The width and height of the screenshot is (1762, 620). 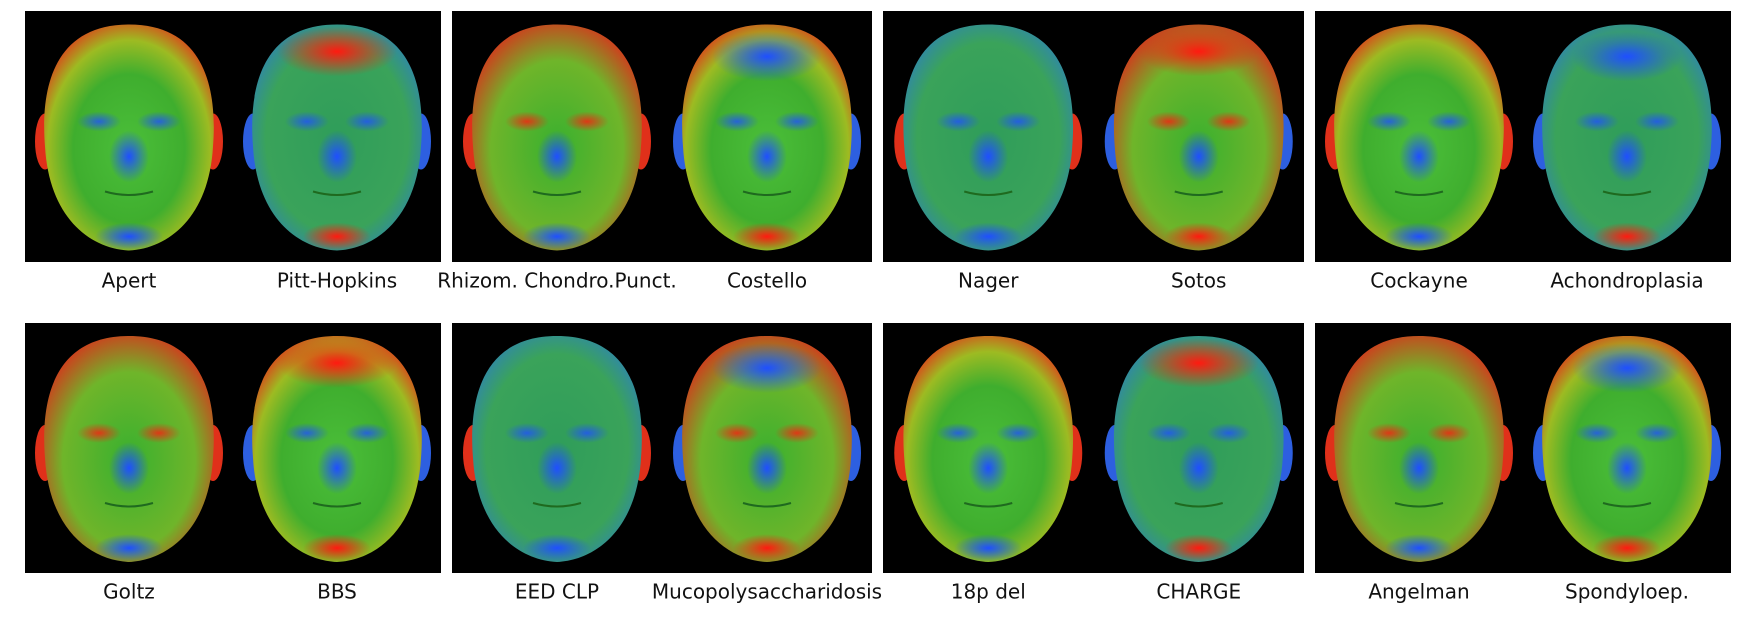 I want to click on face-label: Cockayne, so click(x=1419, y=281).